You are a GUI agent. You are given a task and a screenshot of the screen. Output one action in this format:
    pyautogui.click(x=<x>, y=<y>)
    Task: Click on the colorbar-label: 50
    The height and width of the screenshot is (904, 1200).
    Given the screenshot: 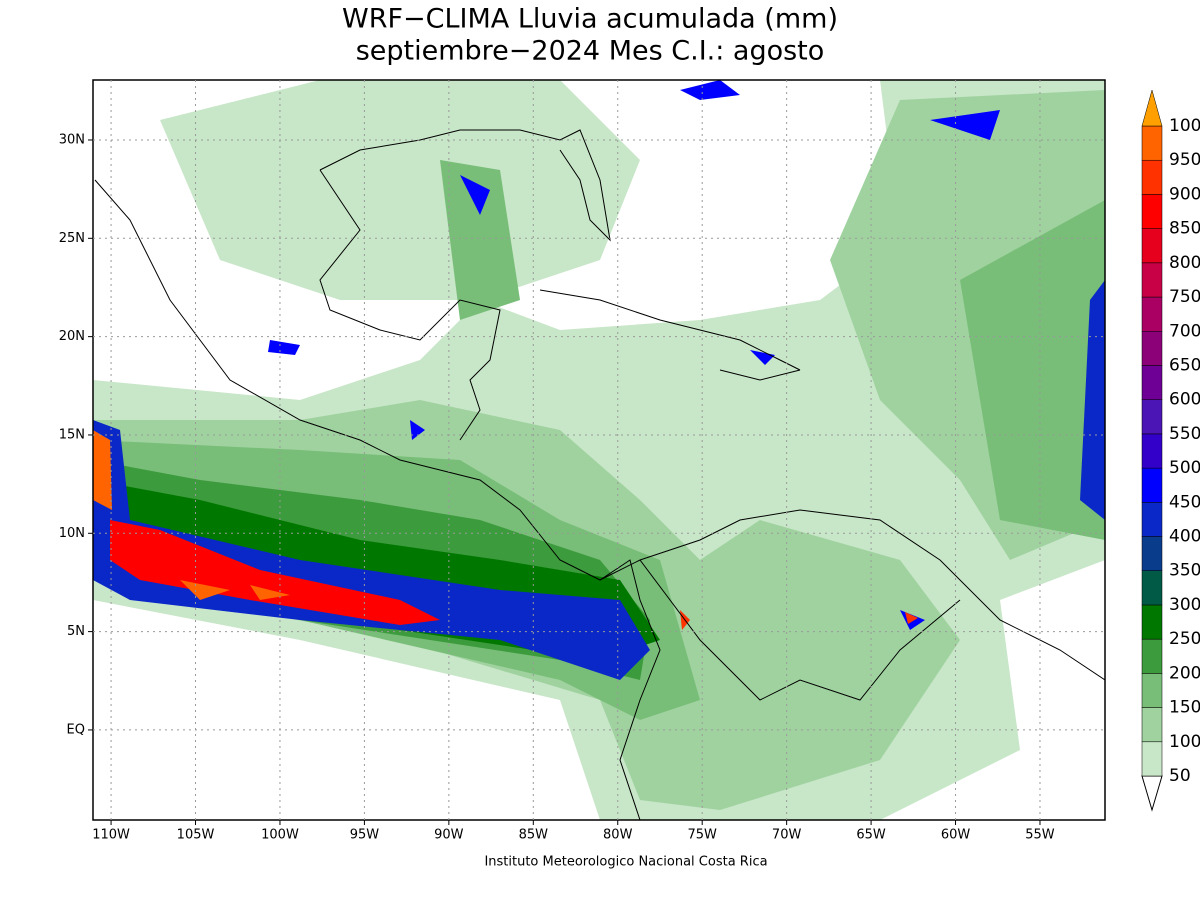 What is the action you would take?
    pyautogui.click(x=1180, y=776)
    